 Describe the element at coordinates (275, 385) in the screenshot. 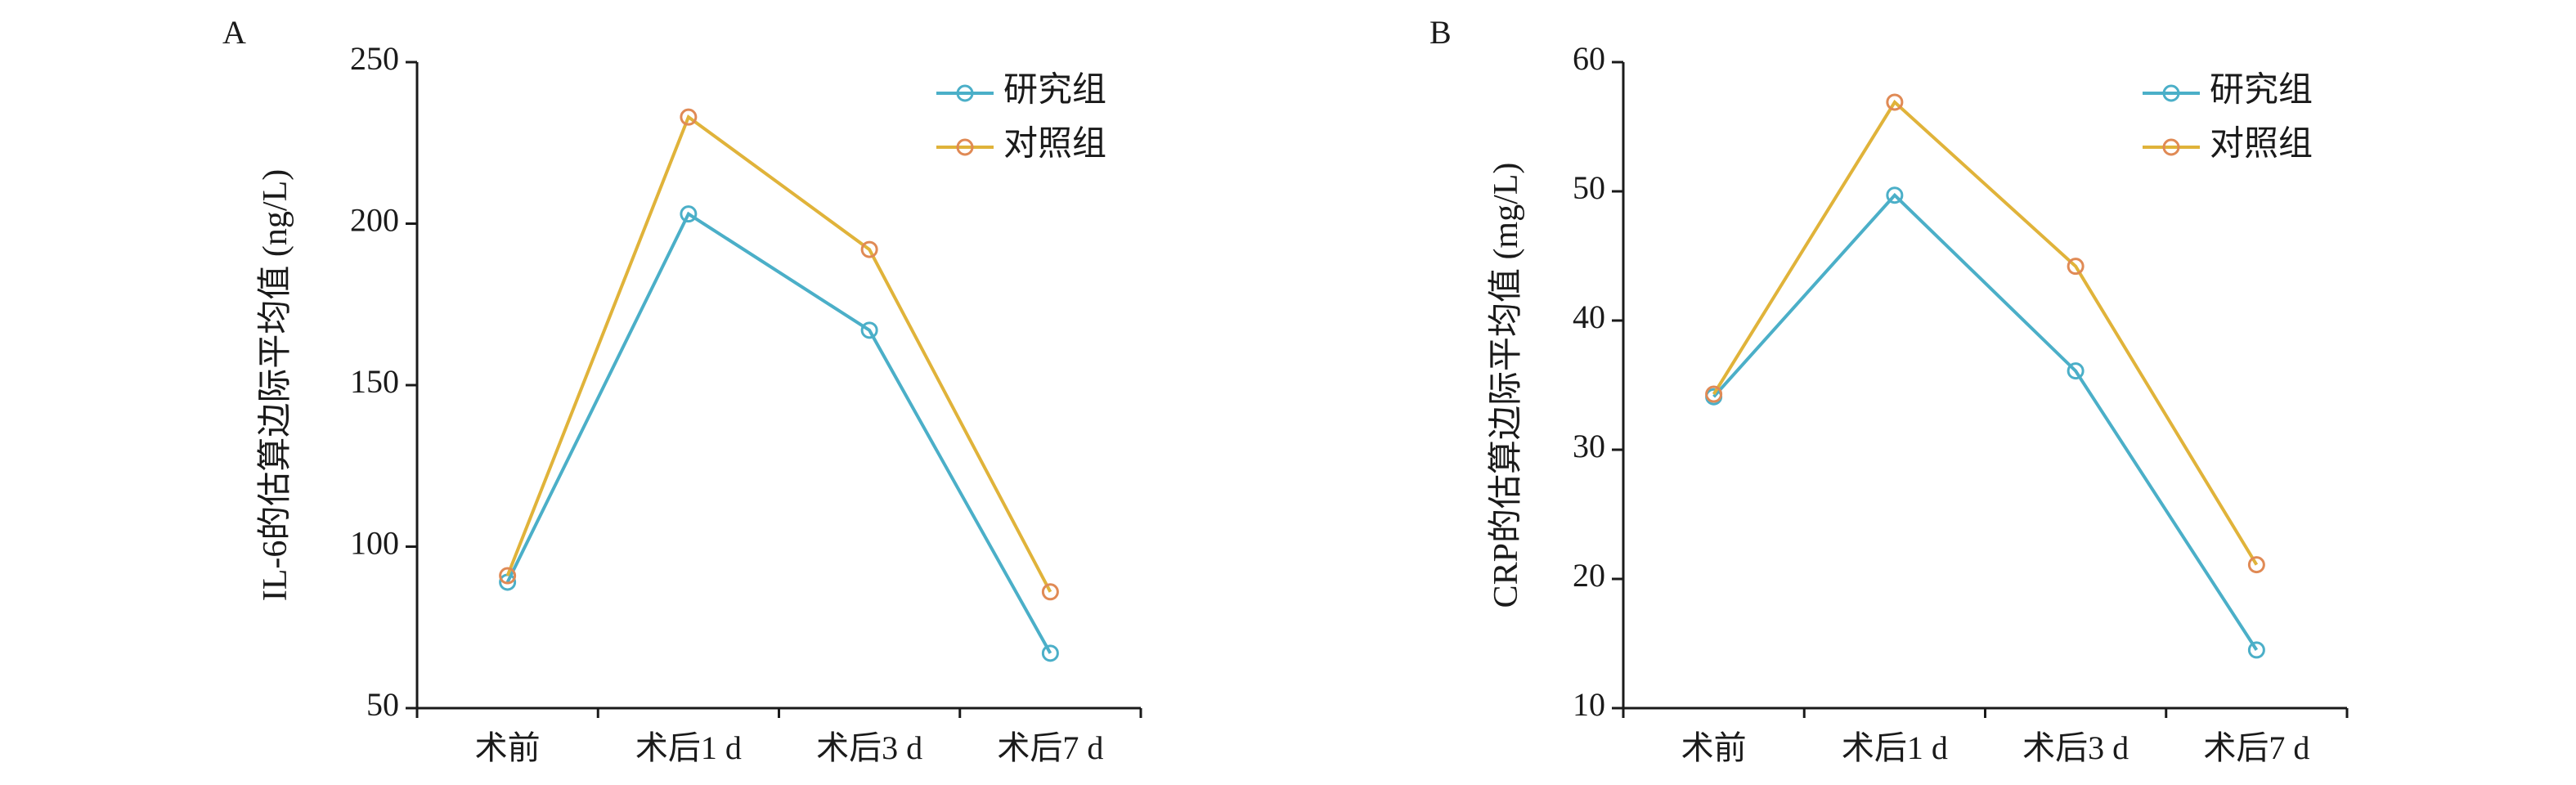

I see `y-axis-title: IL-6的估算边际平均值 (ng/L)` at that location.